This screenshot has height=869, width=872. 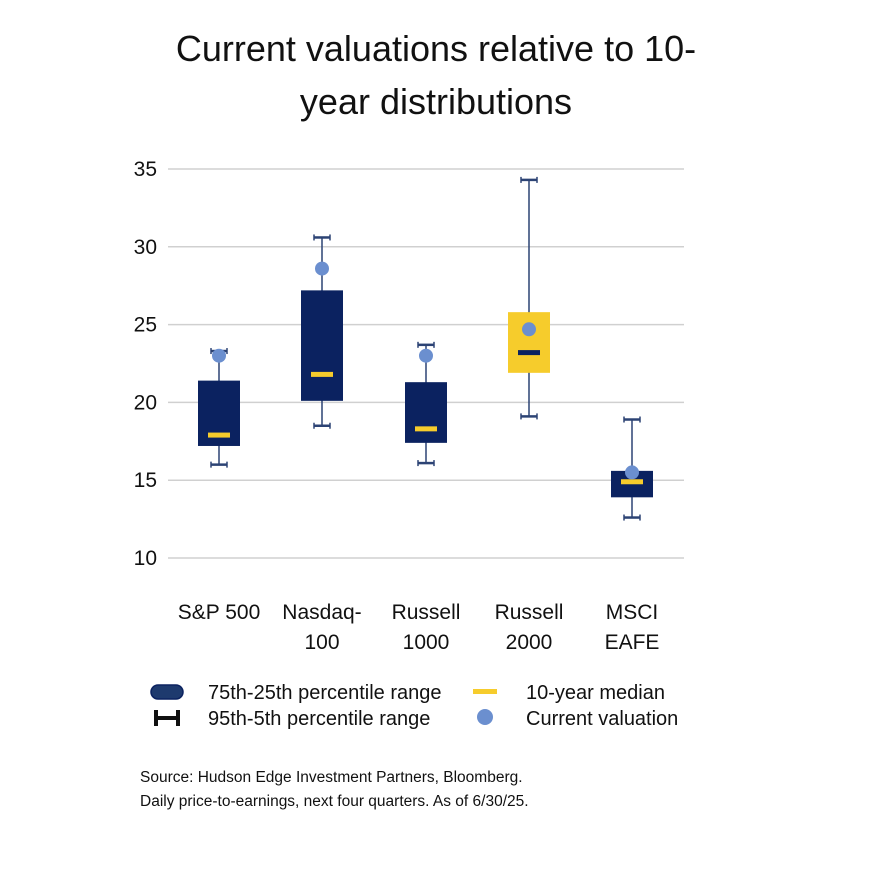 I want to click on current-dot-mscieafe, so click(x=632, y=472).